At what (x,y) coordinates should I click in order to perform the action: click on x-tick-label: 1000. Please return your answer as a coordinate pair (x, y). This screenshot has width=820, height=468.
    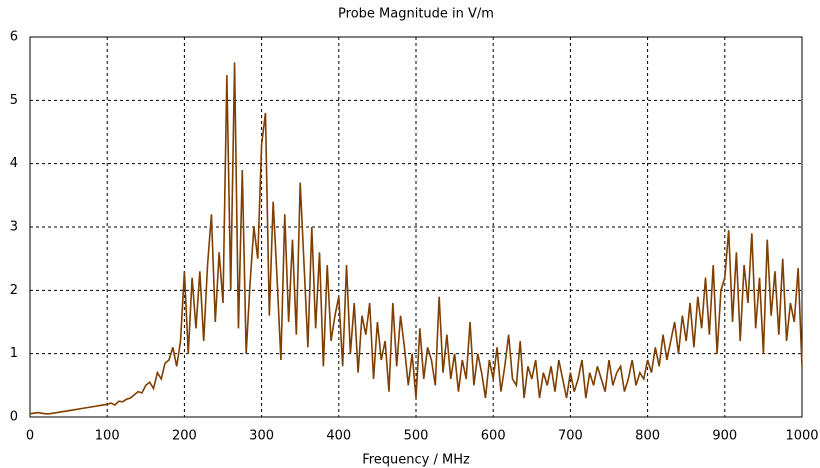
    Looking at the image, I should click on (801, 436).